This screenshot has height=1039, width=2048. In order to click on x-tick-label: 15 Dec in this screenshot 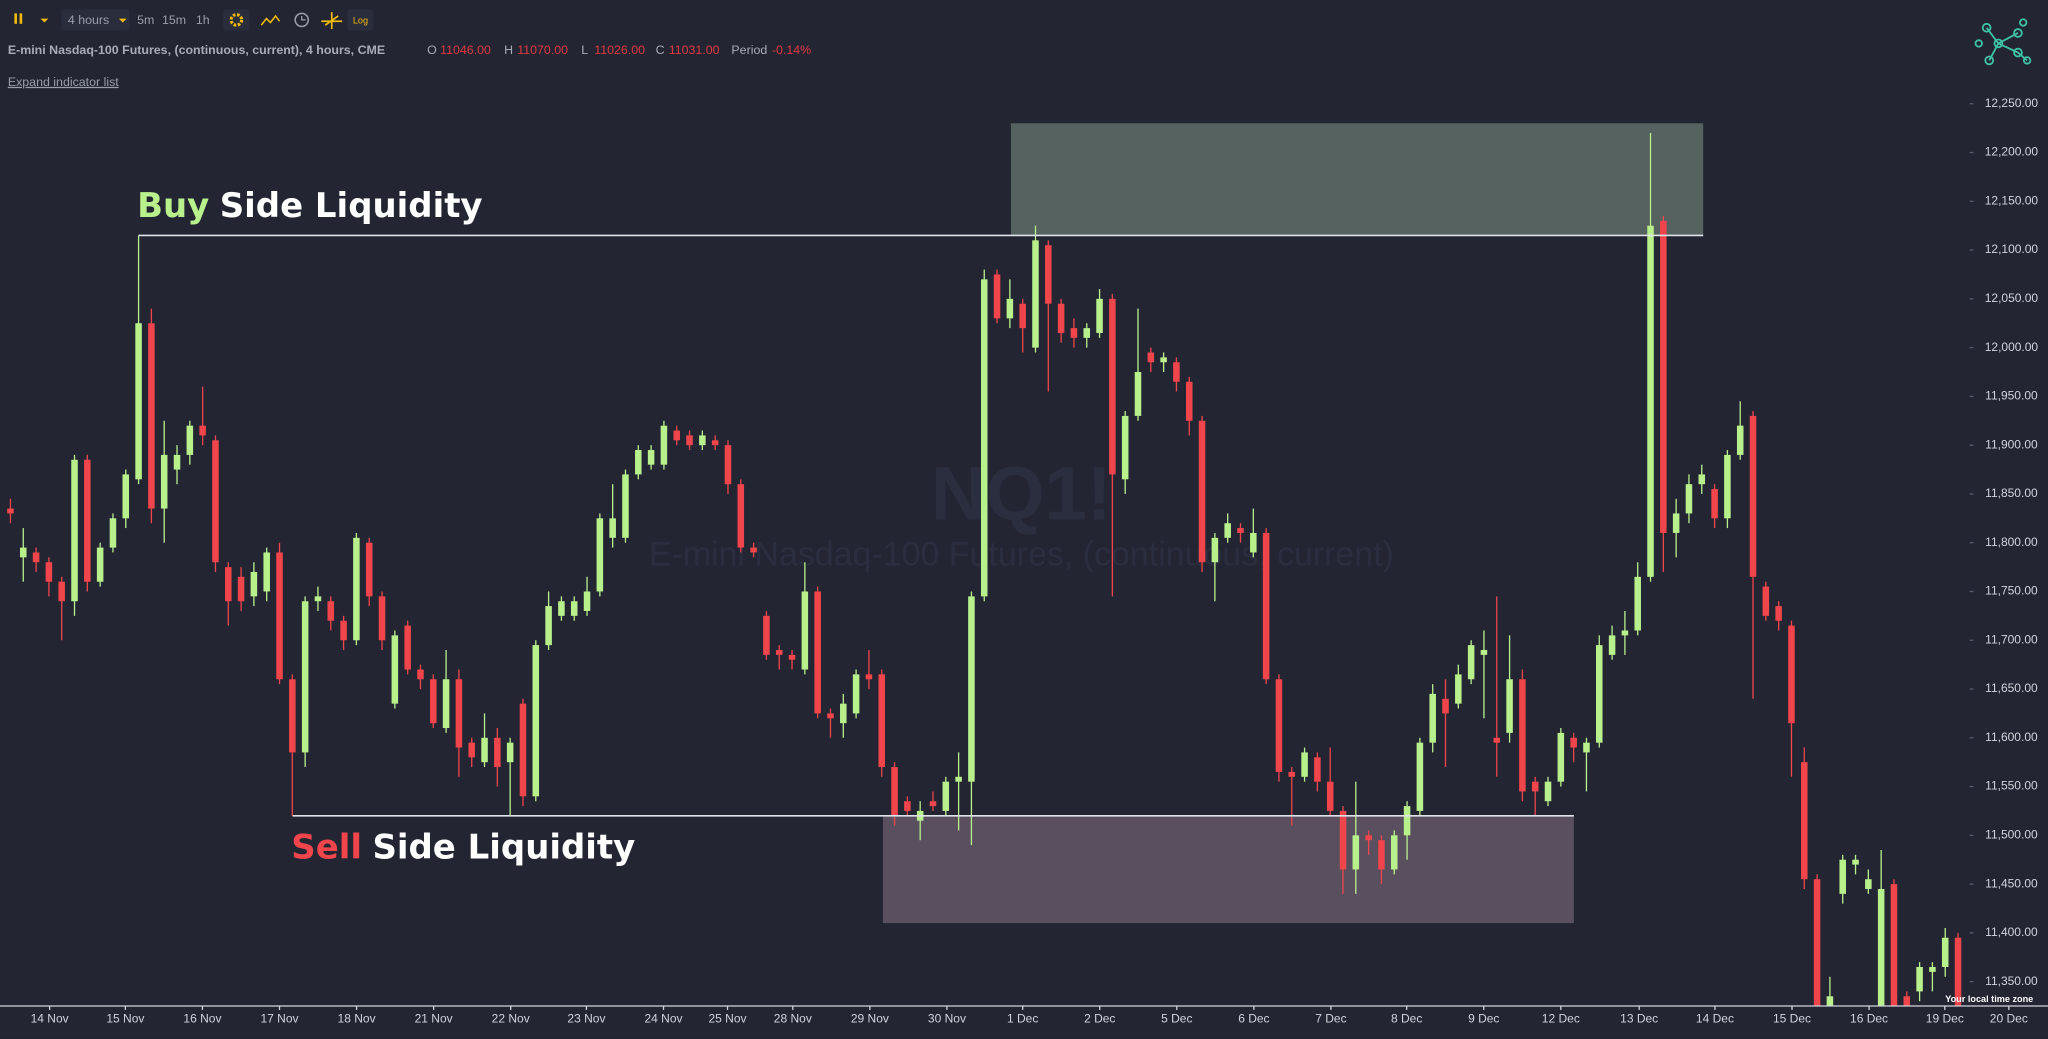, I will do `click(1792, 1018)`.